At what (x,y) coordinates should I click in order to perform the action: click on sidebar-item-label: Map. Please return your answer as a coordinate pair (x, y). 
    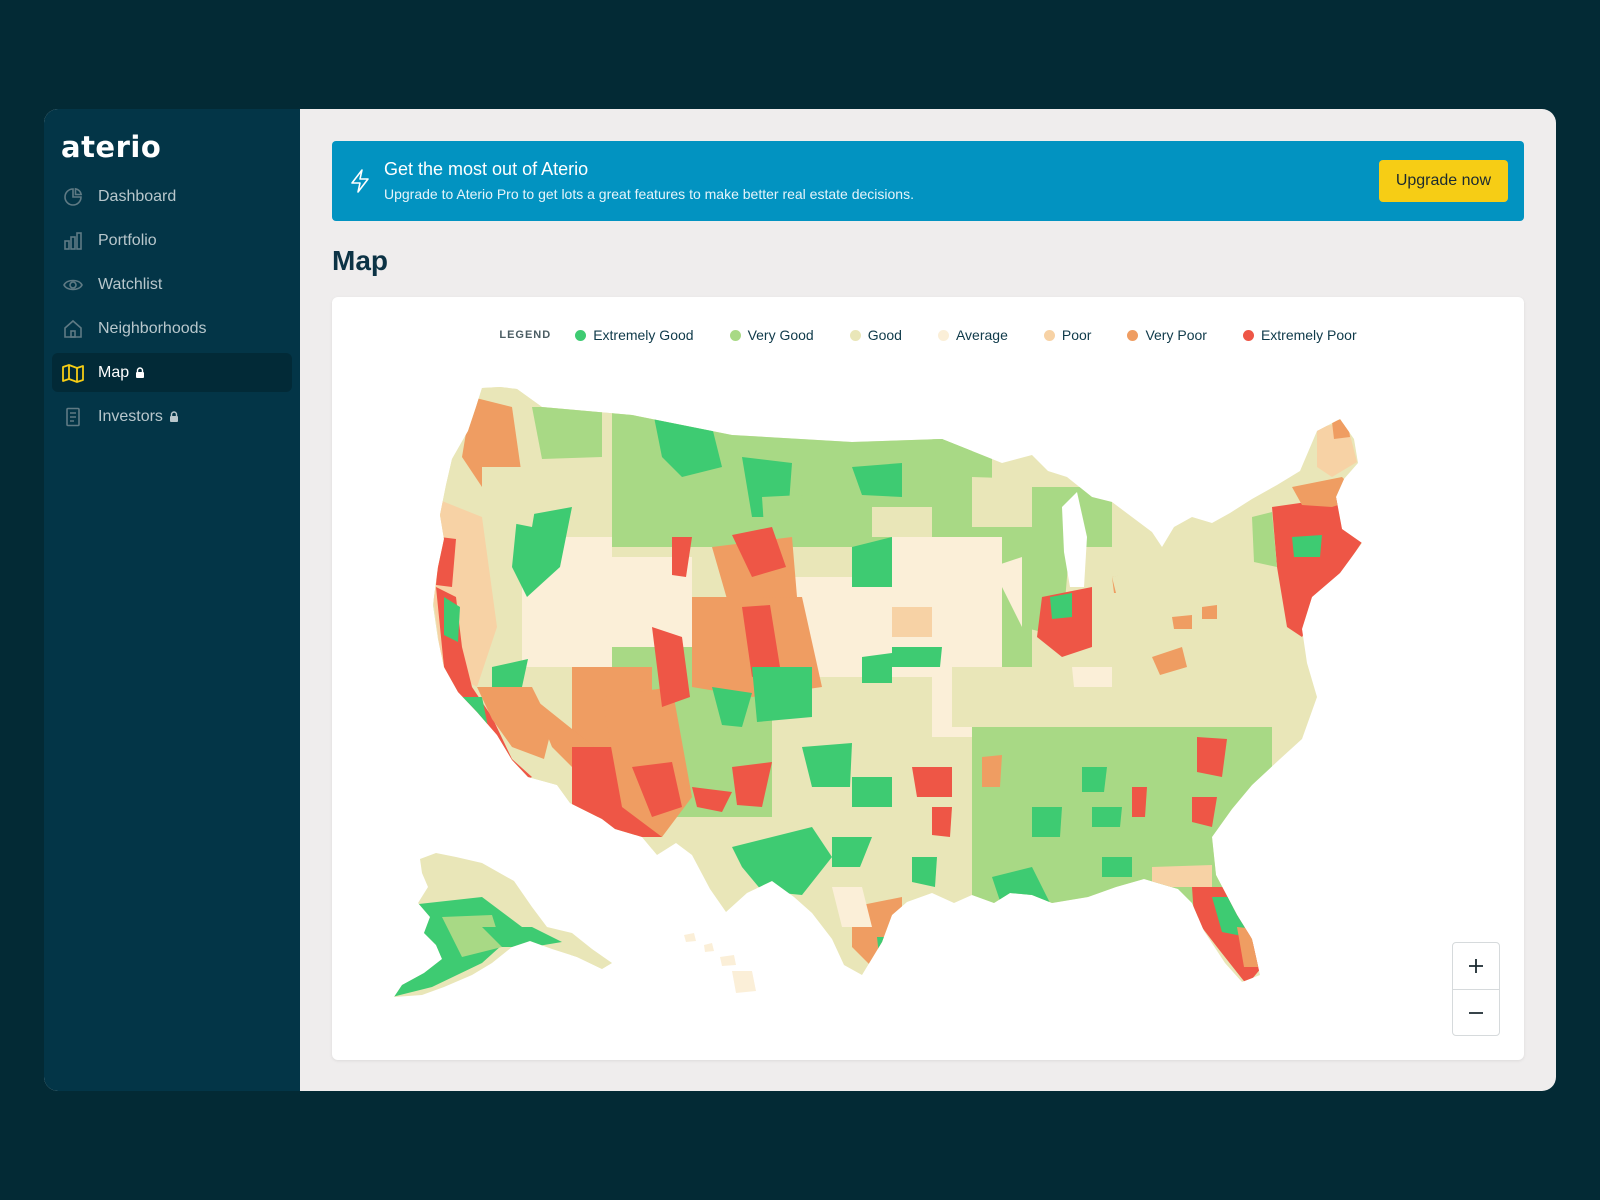
    Looking at the image, I should click on (114, 372).